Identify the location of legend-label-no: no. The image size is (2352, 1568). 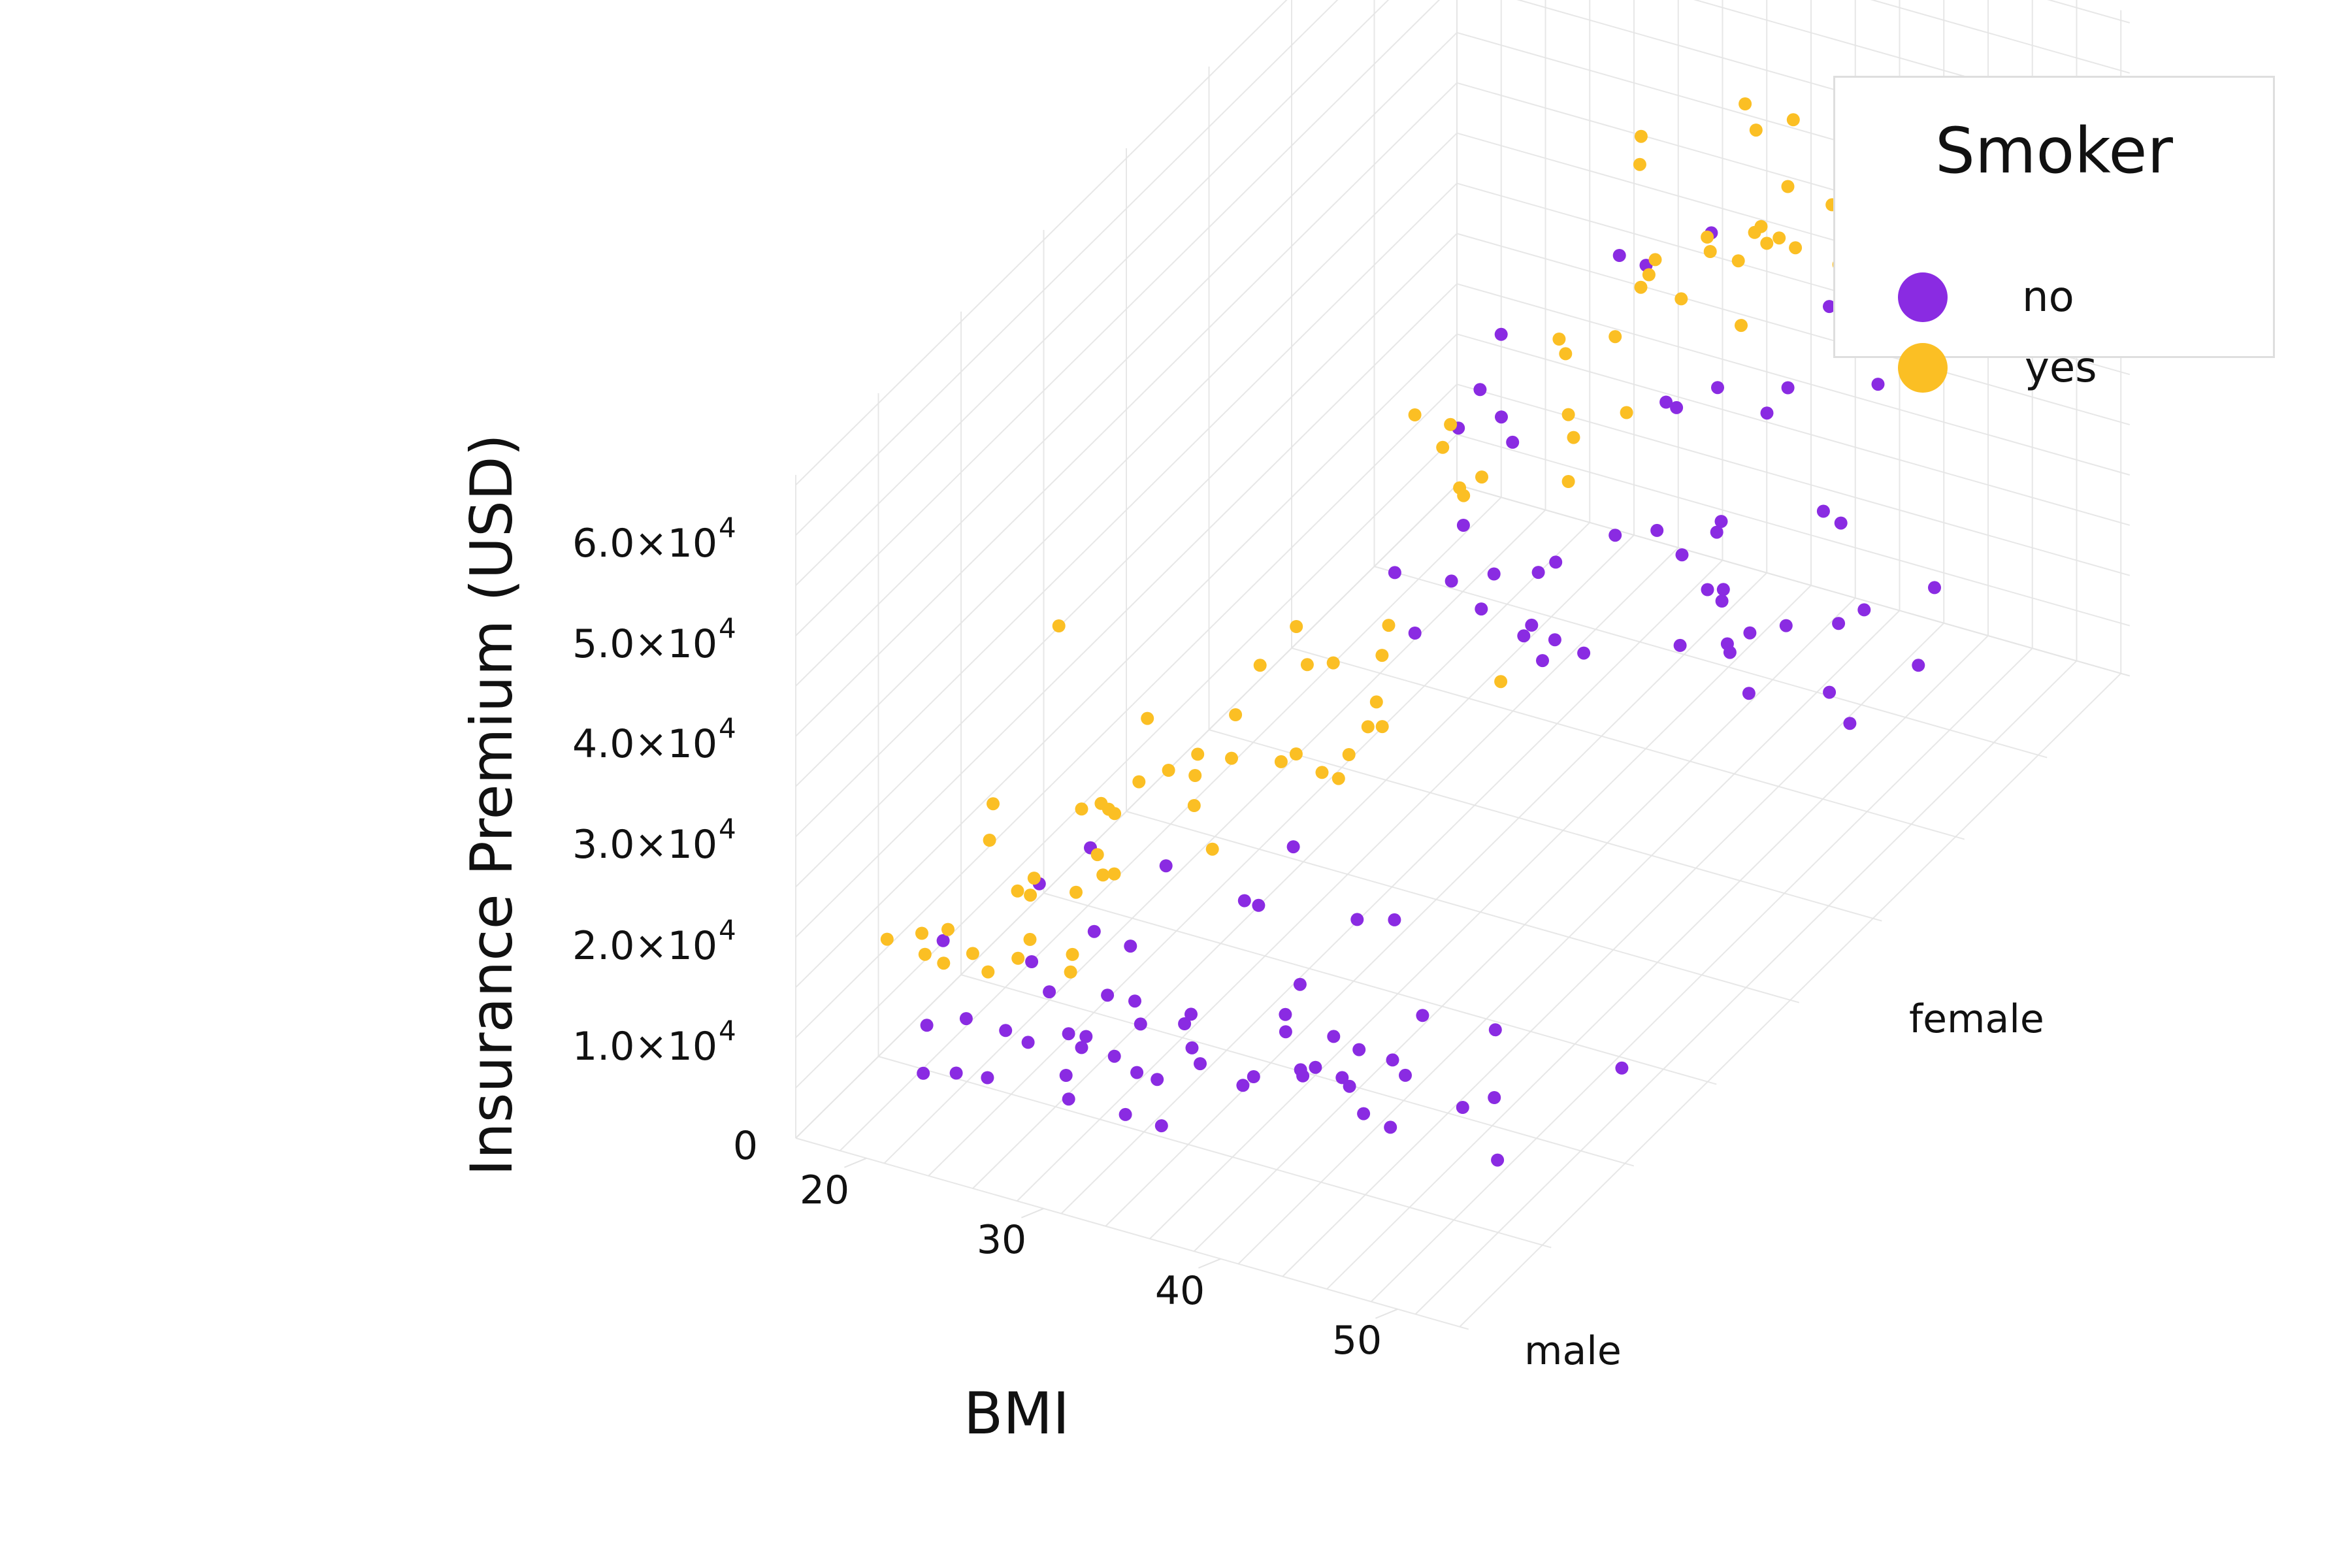
(2048, 297).